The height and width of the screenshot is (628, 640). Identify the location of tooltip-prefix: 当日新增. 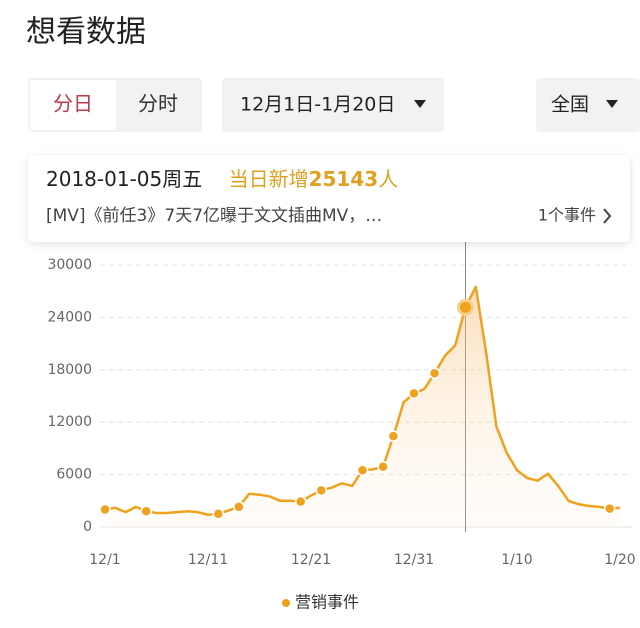
(269, 179).